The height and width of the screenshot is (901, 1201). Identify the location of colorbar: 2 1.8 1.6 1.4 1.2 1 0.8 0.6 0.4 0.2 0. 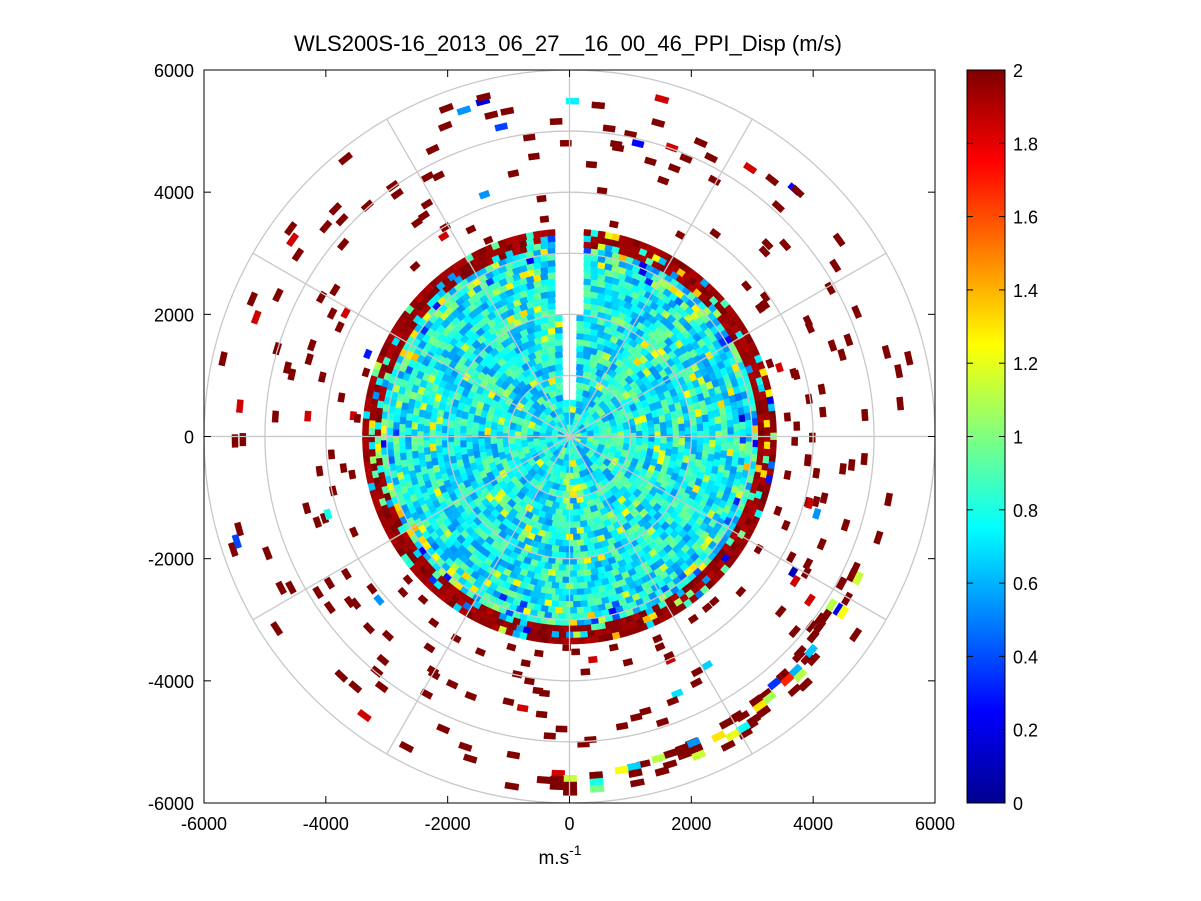
(1002, 437).